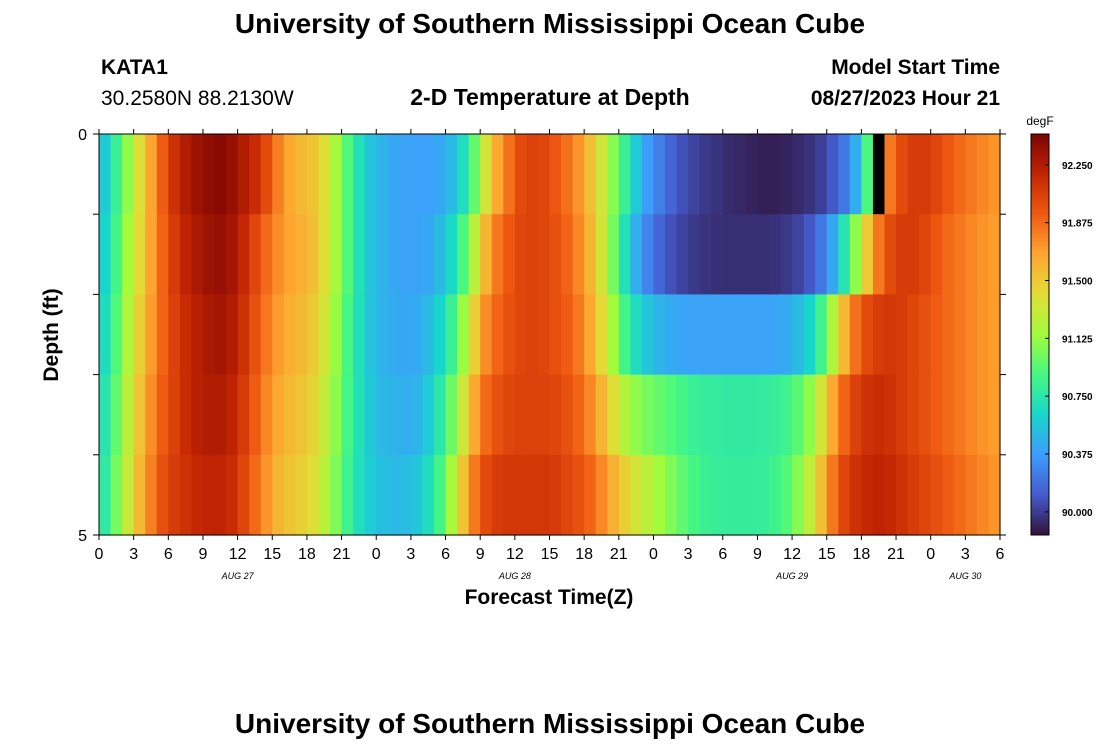  I want to click on x-tick-label: 3, so click(133, 554).